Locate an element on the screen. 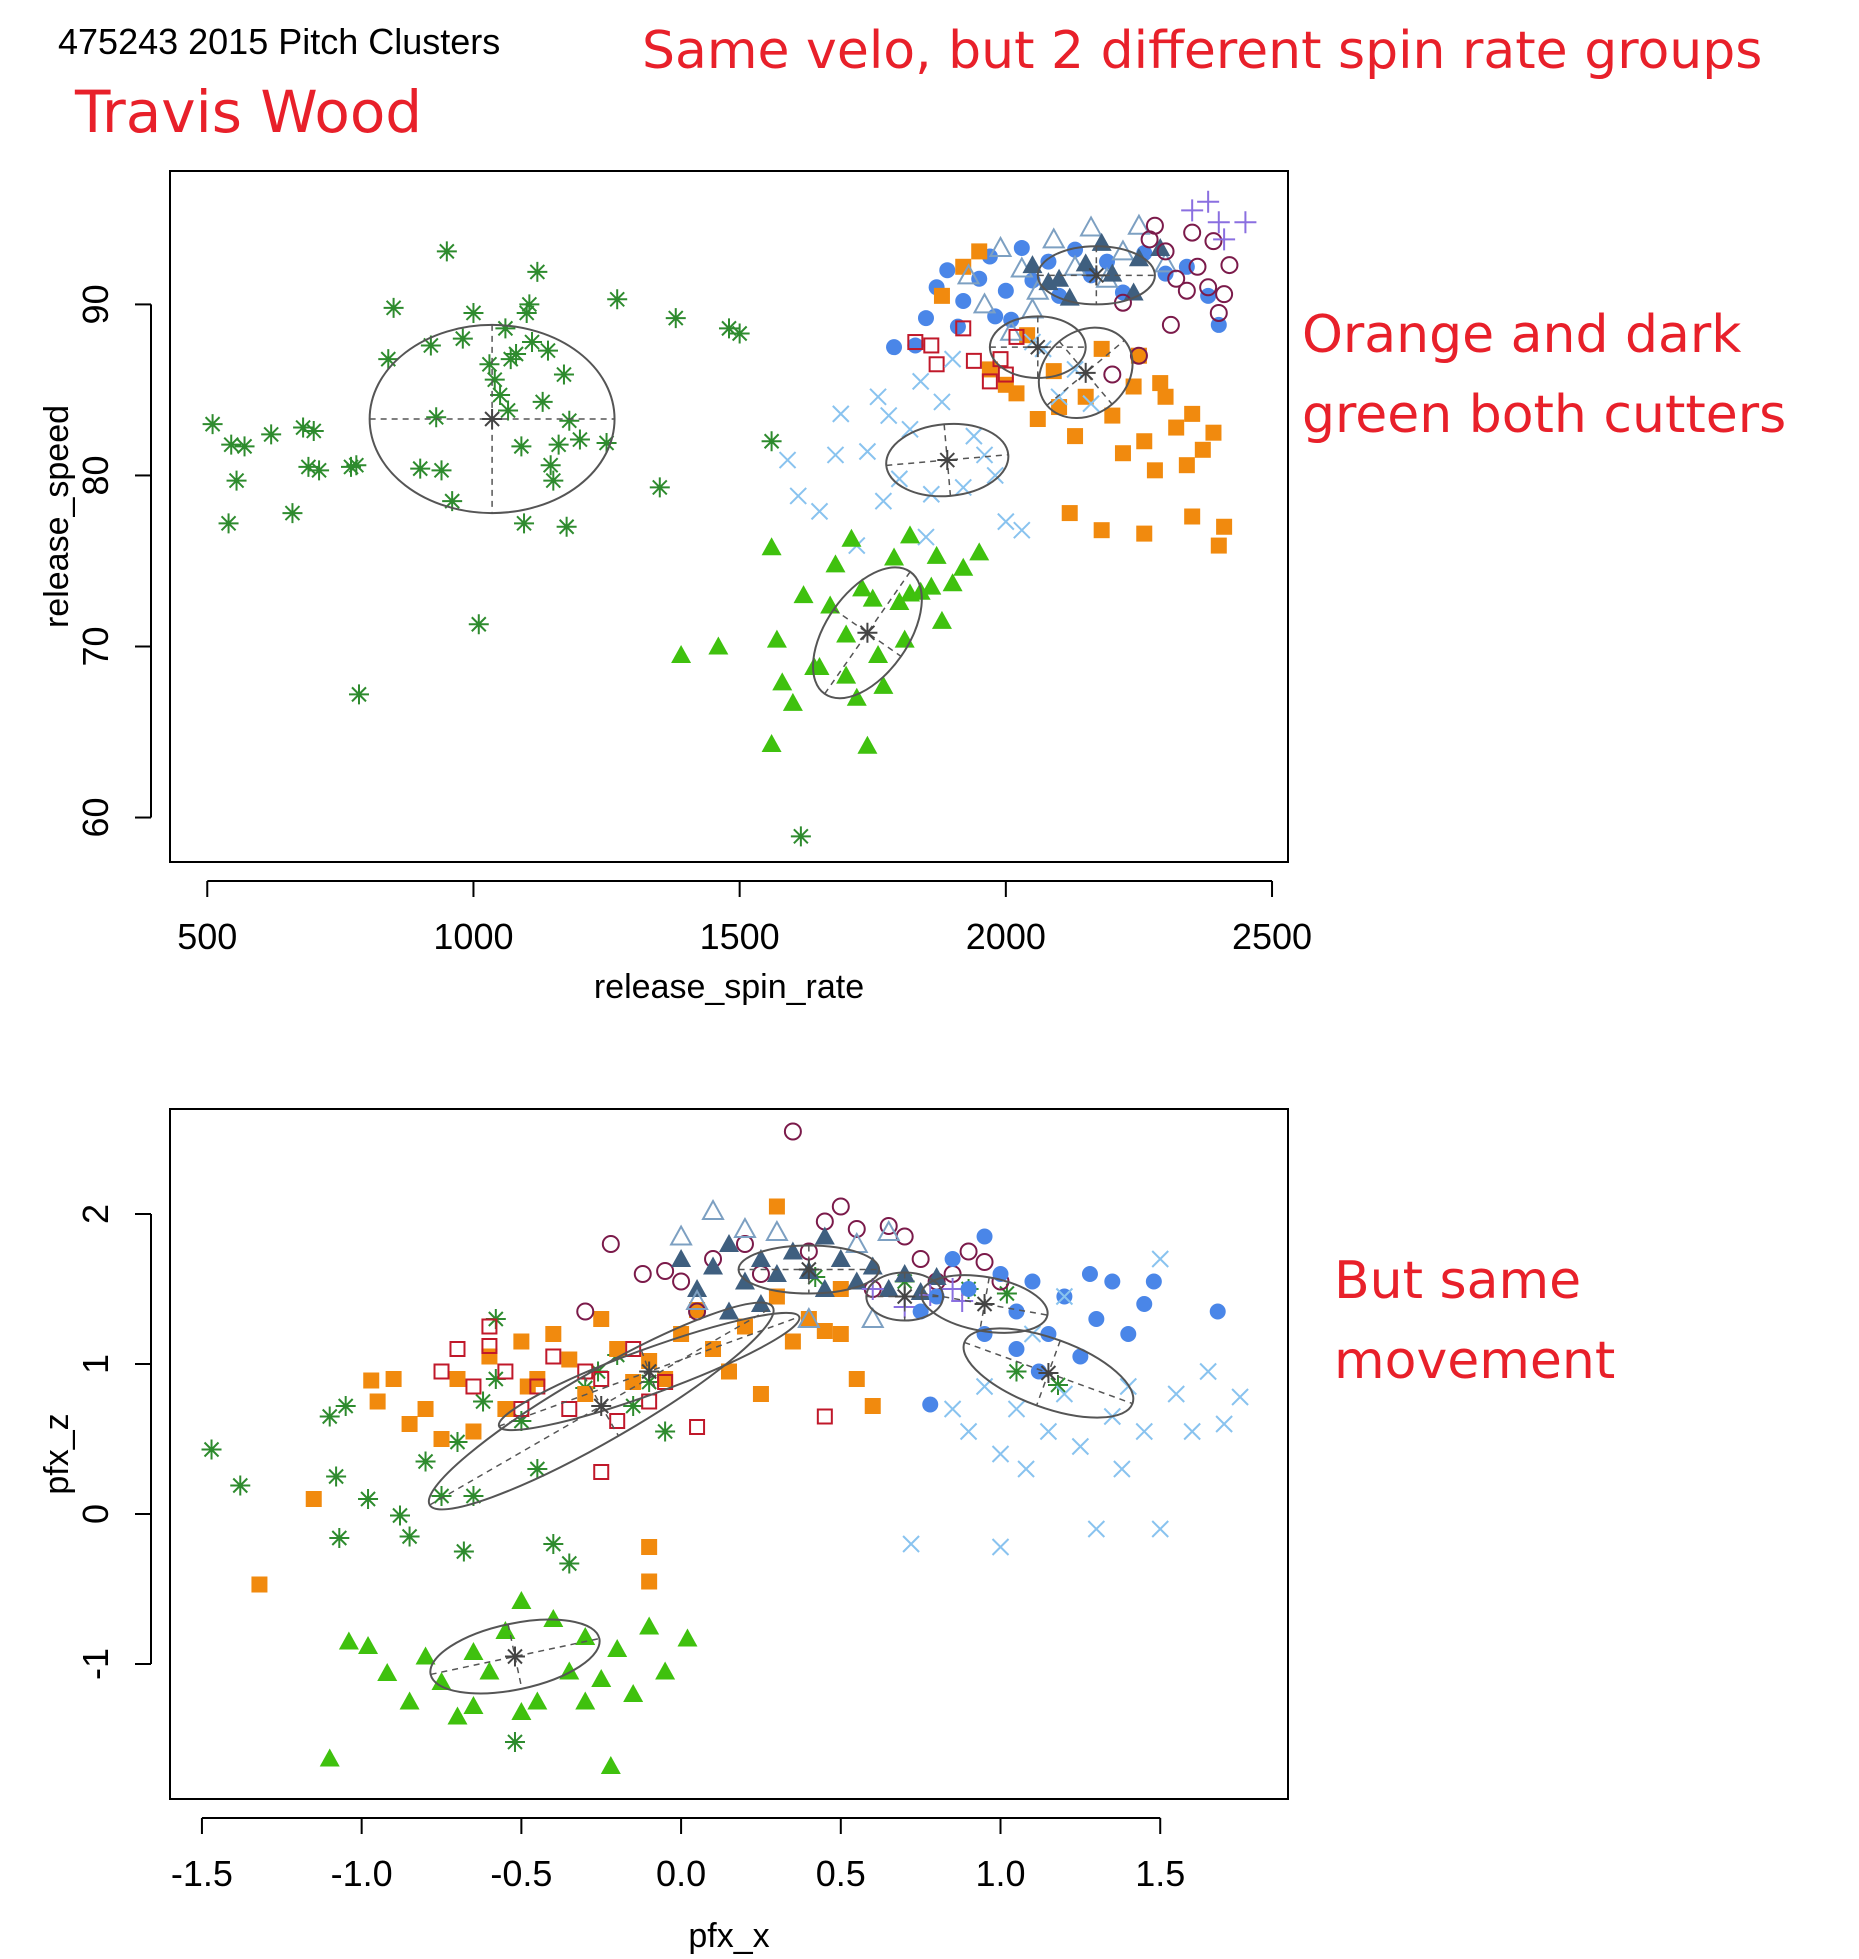 This screenshot has height=1959, width=1859. y-axis-label: pfx_z is located at coordinates (57, 1453).